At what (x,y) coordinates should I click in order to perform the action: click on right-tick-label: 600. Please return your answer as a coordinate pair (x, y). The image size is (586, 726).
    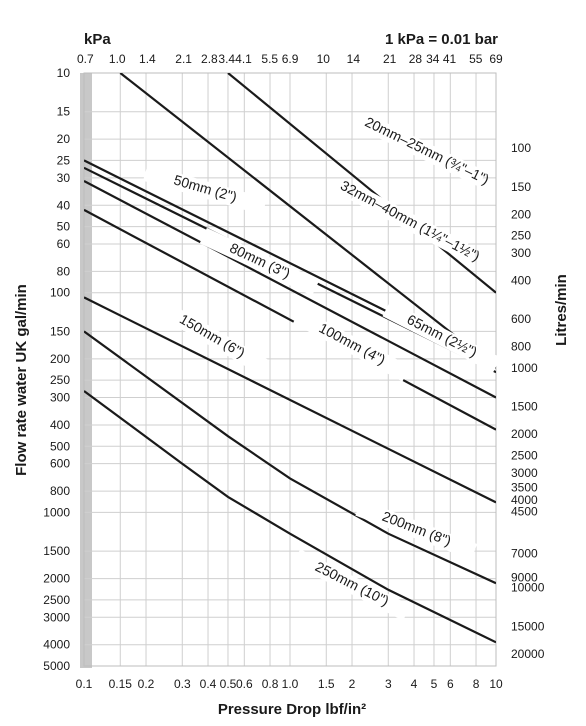
    Looking at the image, I should click on (521, 319).